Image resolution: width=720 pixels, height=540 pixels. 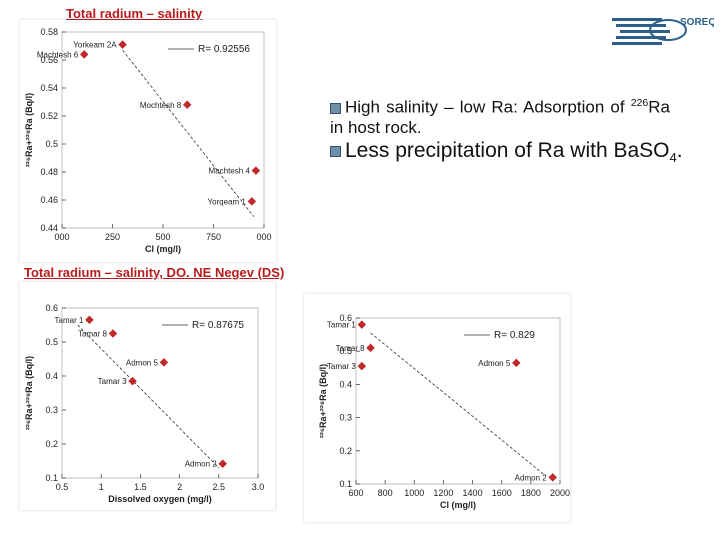 I want to click on y-tick-label: 0.52, so click(x=49, y=116).